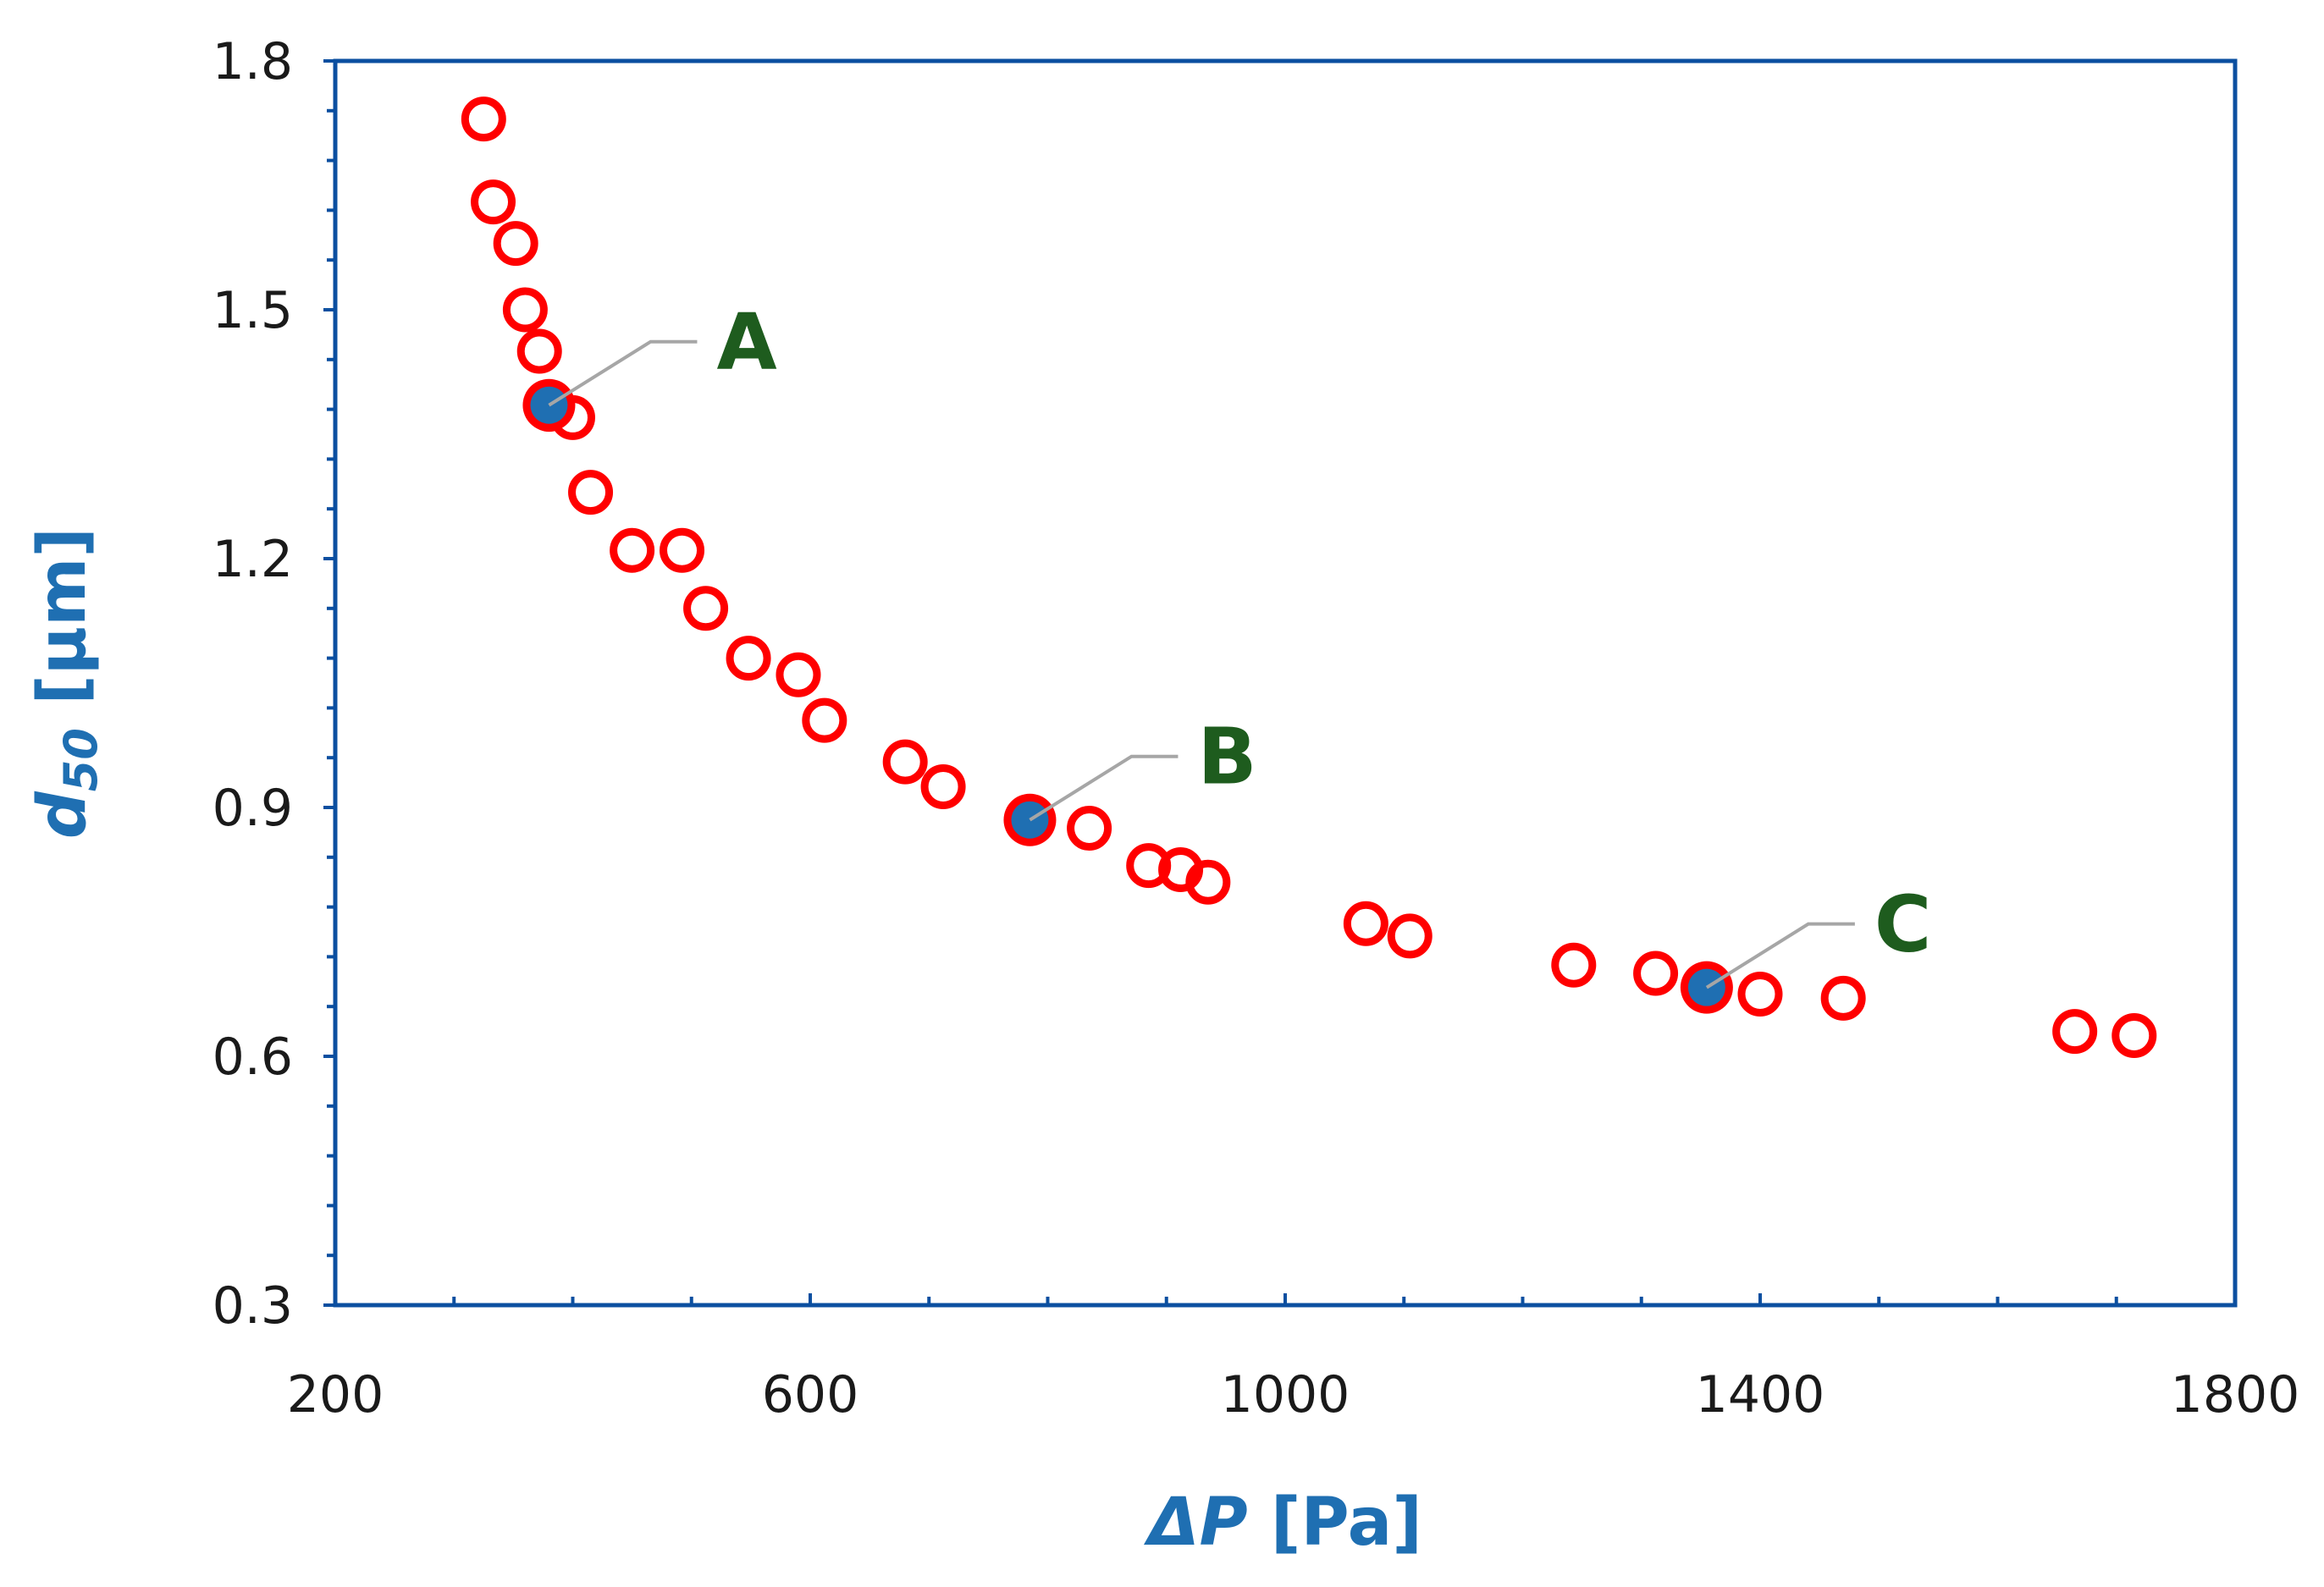  What do you see at coordinates (1195, 1523) in the screenshot?
I see `x-axis-symbol: ΔP` at bounding box center [1195, 1523].